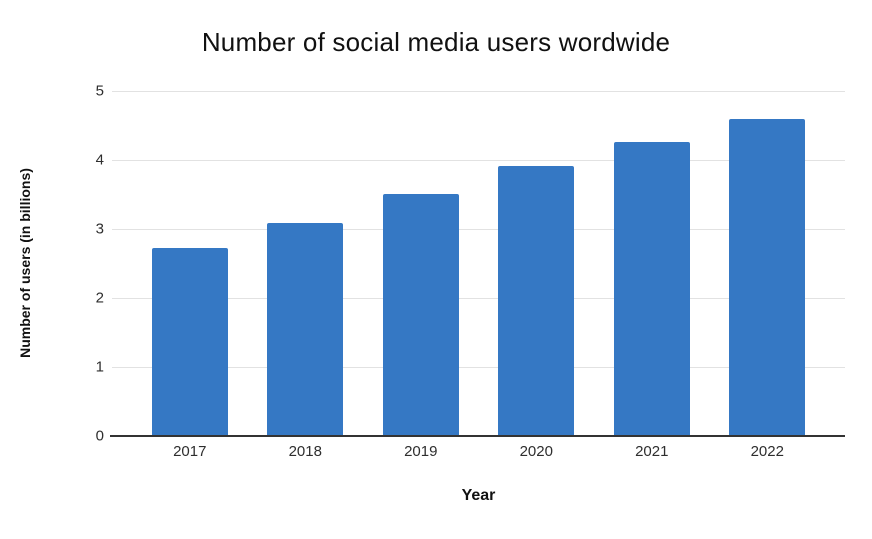  Describe the element at coordinates (99, 436) in the screenshot. I see `y-tick-label-0: 0` at that location.